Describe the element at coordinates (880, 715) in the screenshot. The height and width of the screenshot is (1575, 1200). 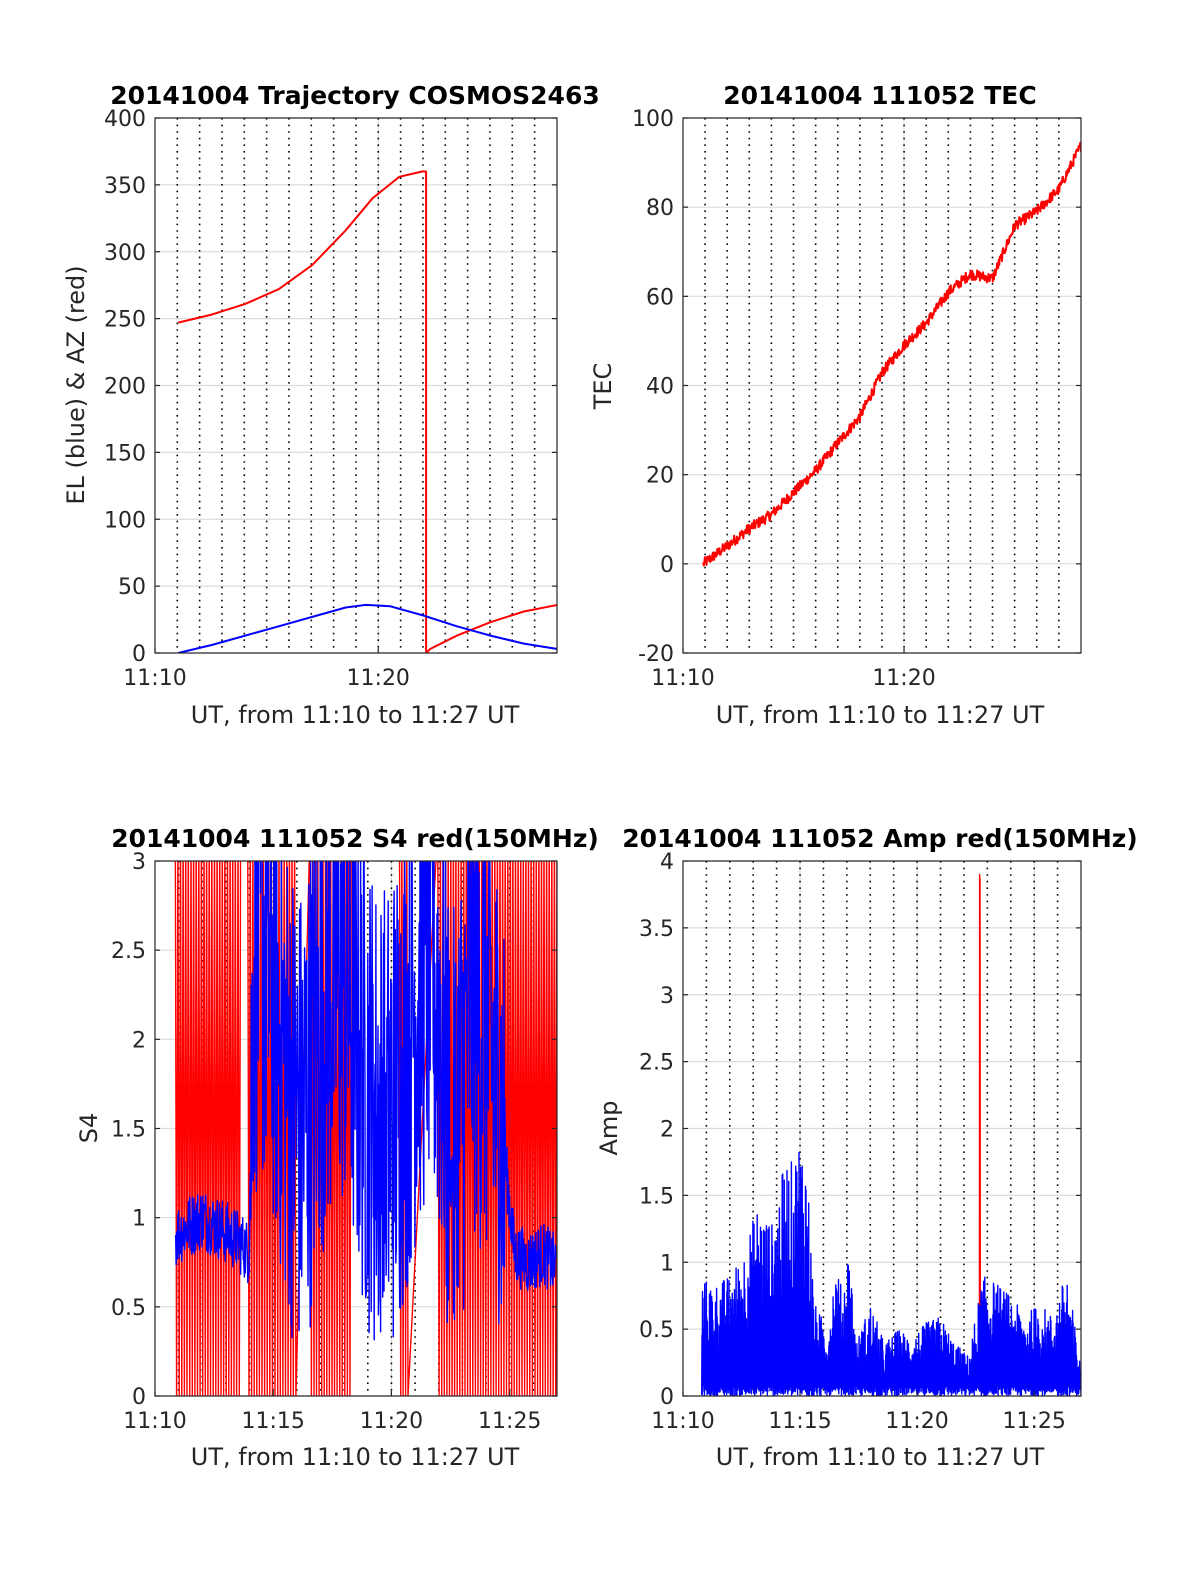
I see `tec-xlabel: UT, from 11:10 to 11:27 UT` at that location.